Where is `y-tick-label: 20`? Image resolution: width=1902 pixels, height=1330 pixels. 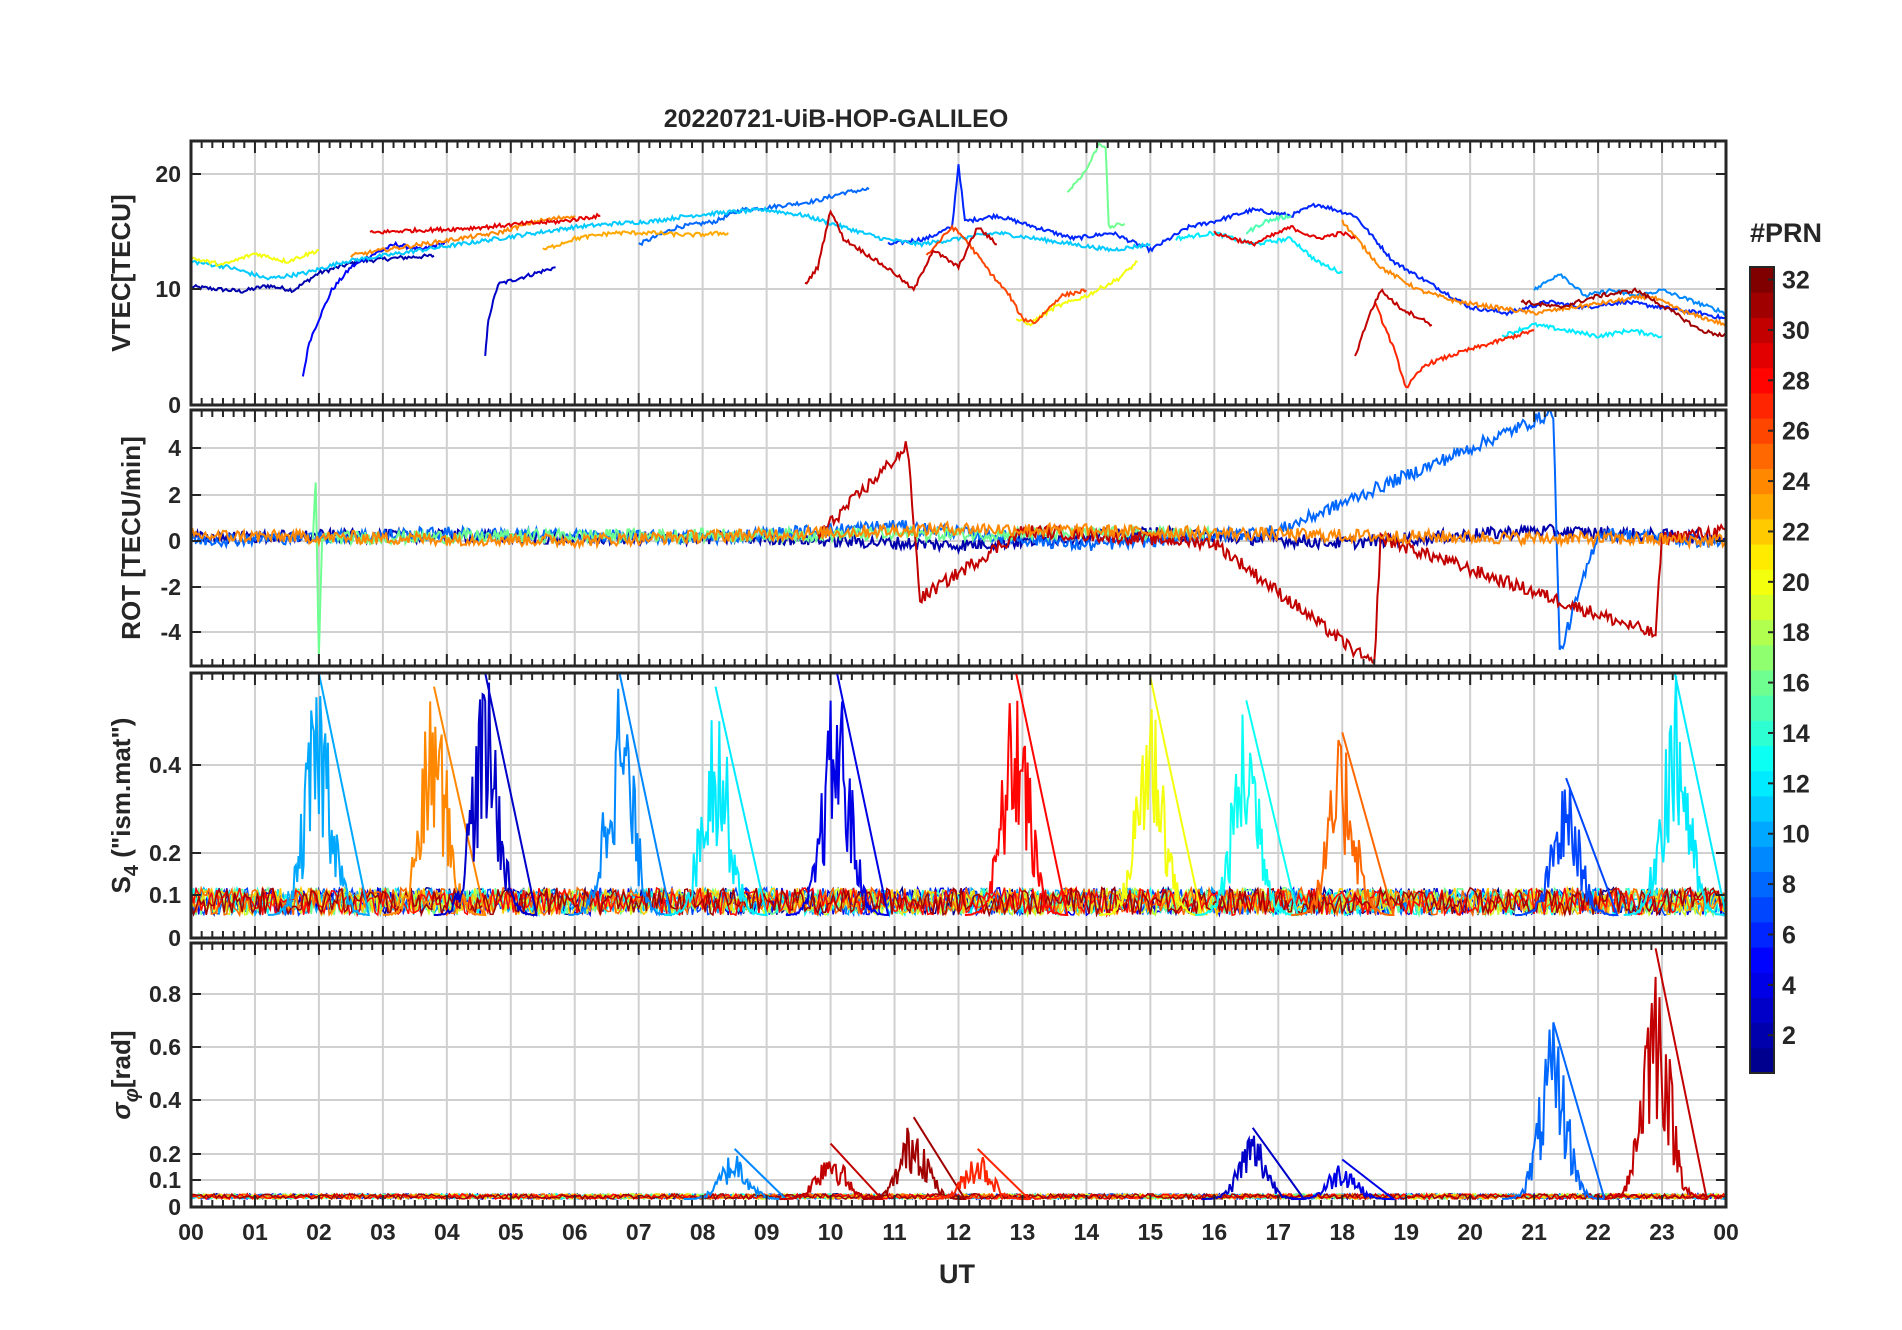
y-tick-label: 20 is located at coordinates (168, 174).